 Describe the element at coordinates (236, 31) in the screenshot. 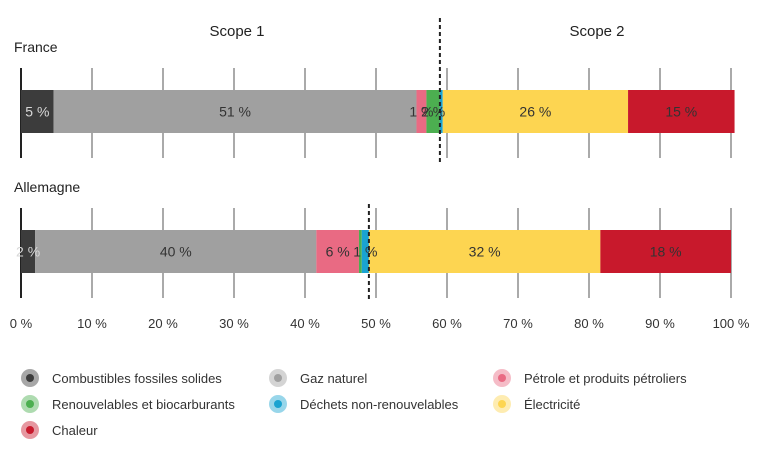

I see `scope-1-label: Scope 1` at that location.